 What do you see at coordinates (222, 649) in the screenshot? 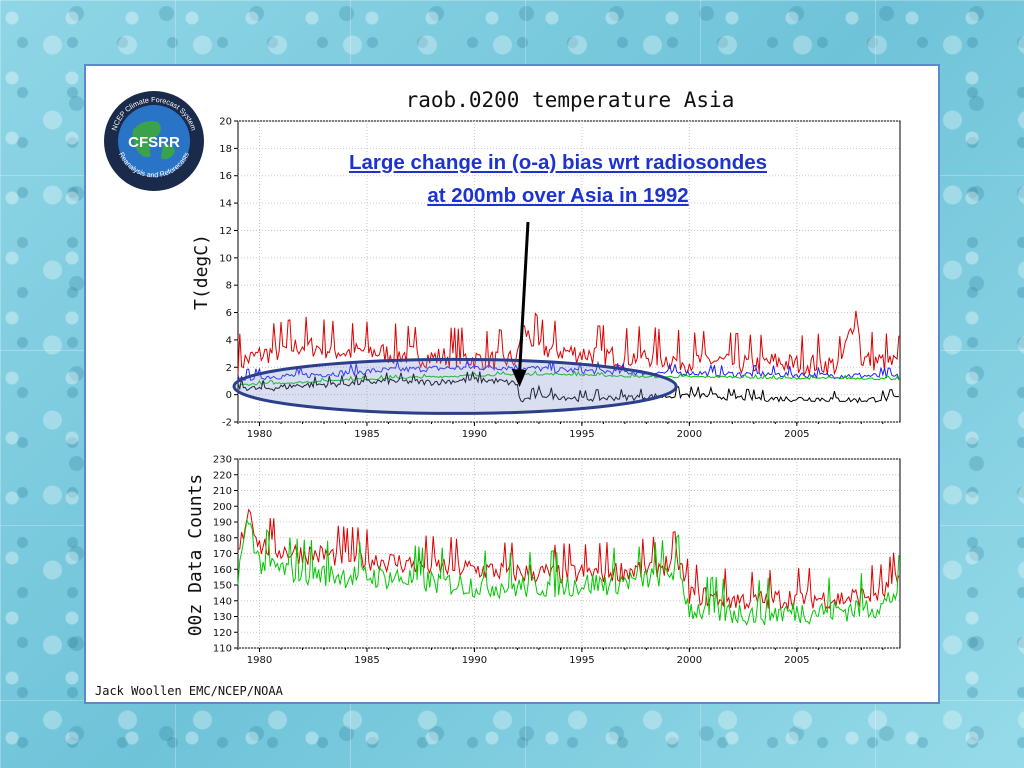
I see `counts-y-tick-label: 110` at bounding box center [222, 649].